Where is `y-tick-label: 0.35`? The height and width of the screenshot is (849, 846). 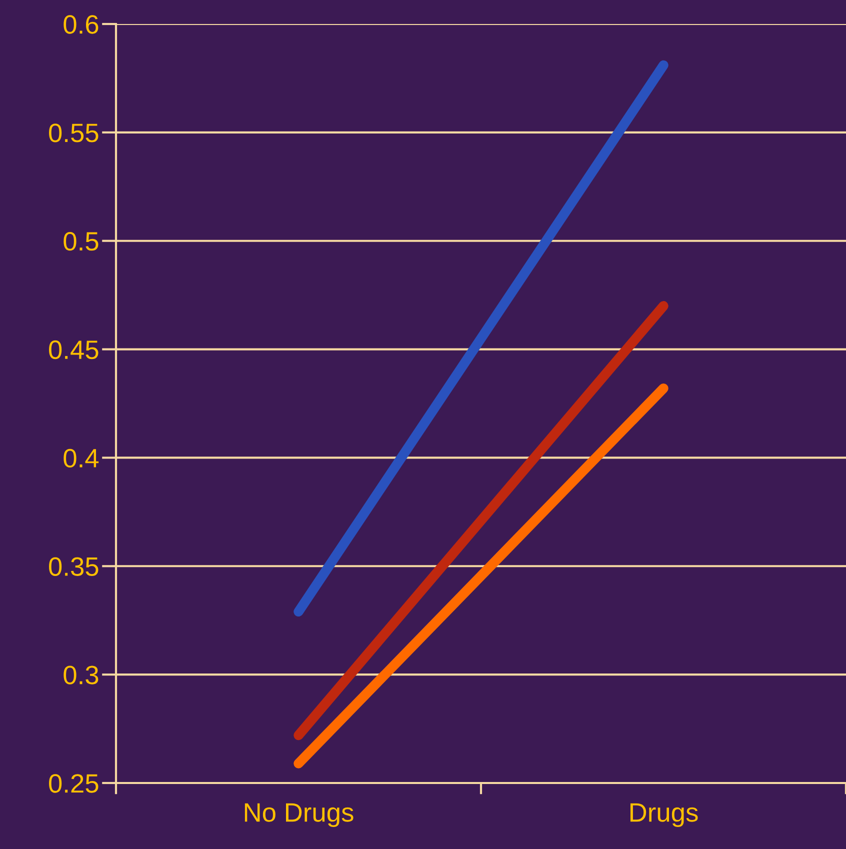
y-tick-label: 0.35 is located at coordinates (73, 566).